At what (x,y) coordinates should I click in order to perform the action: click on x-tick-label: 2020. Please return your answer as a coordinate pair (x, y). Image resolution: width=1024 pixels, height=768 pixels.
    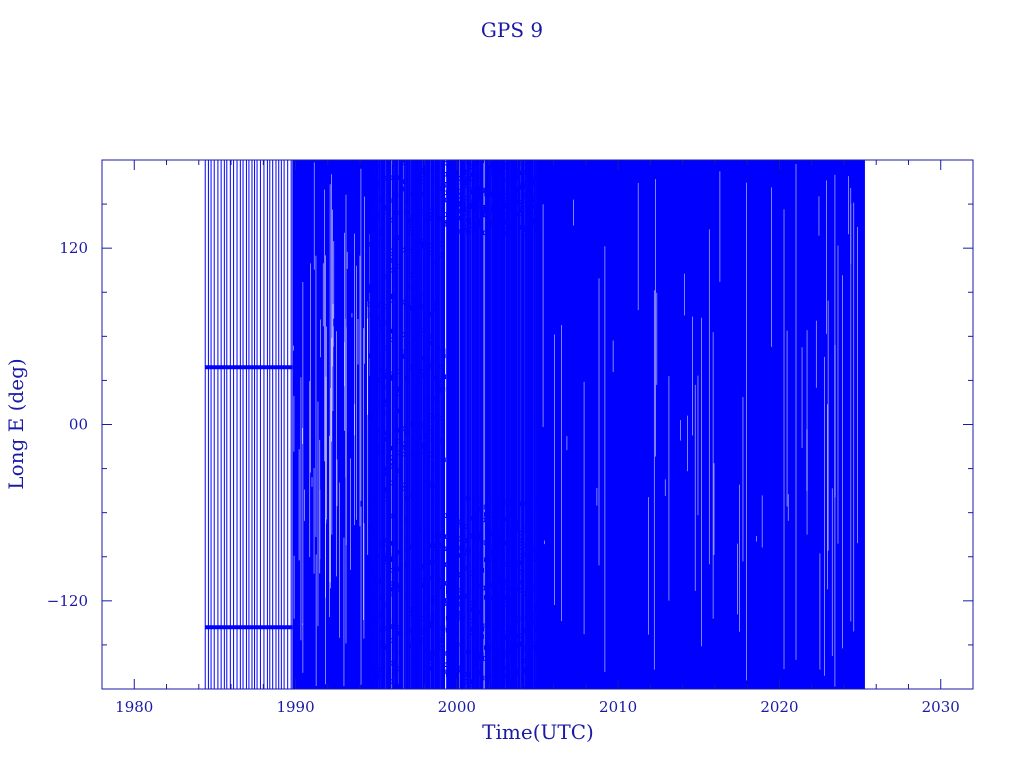
    Looking at the image, I should click on (779, 707).